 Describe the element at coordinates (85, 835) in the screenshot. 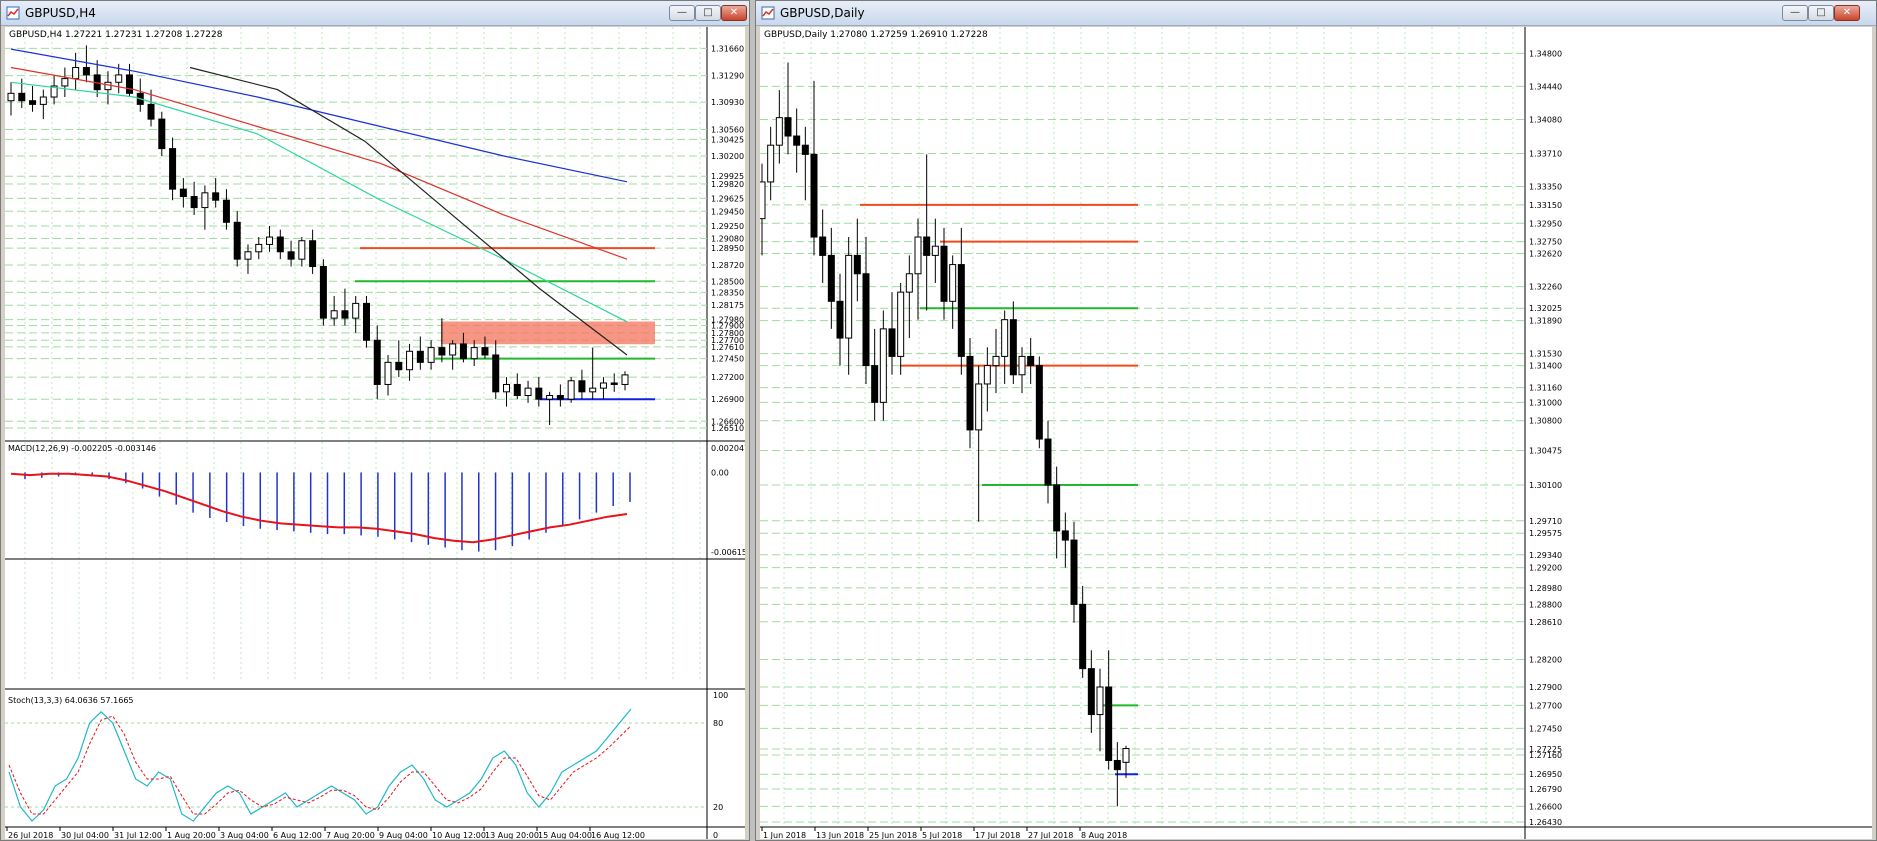

I see `time-axis-label: 30 Jul 04:00` at that location.